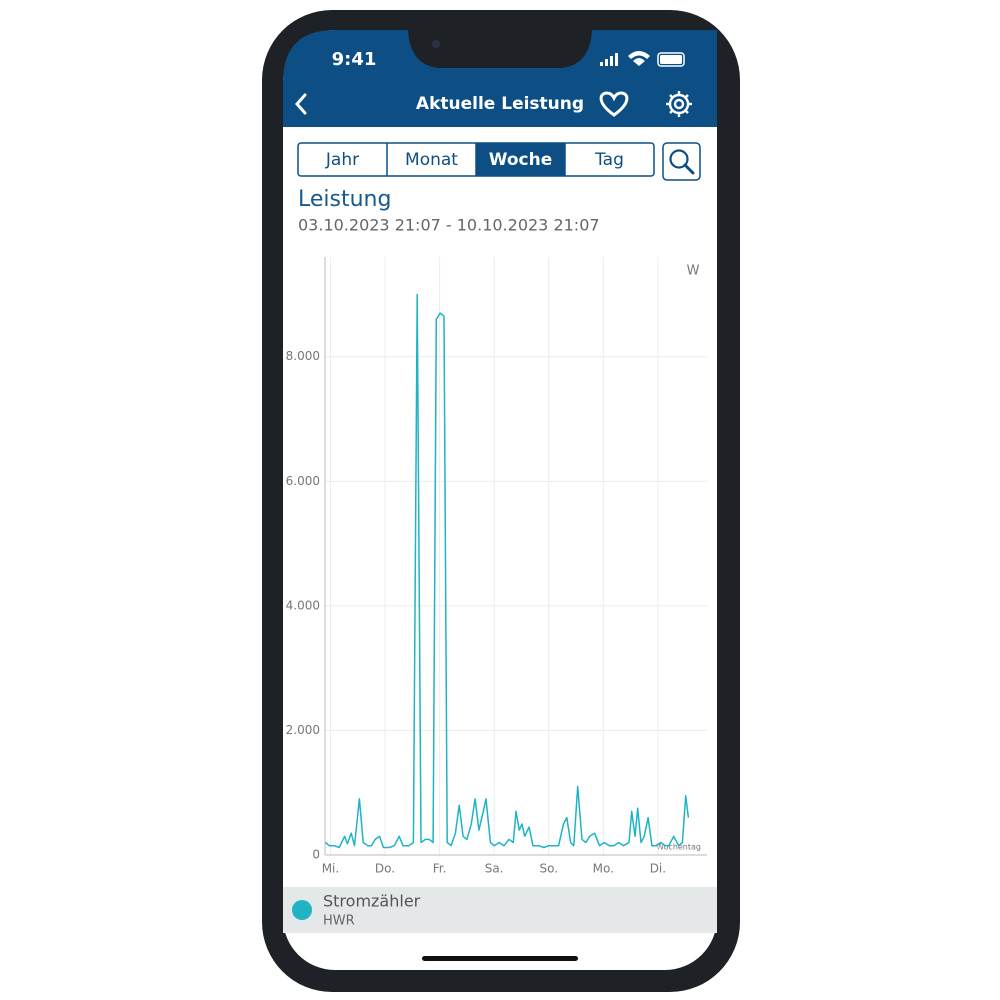  I want to click on chart-subtitle: 03.10.2023 21:07 - 10.10.2023 21:07, so click(449, 225).